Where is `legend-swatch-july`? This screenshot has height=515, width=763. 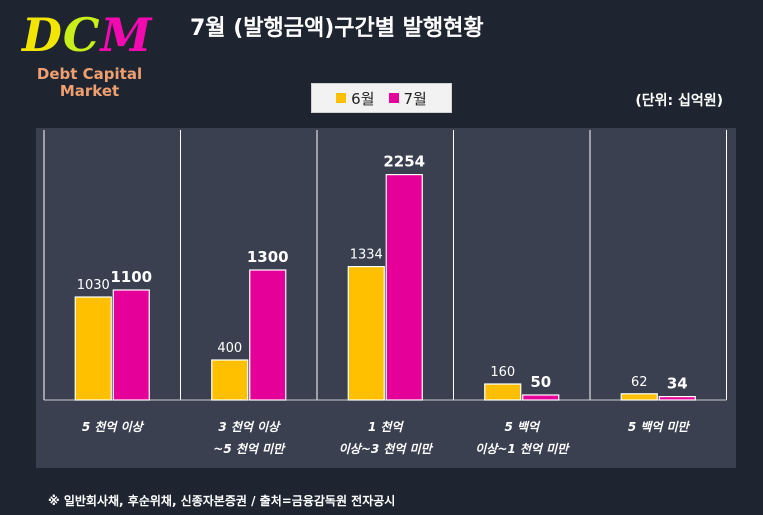 legend-swatch-july is located at coordinates (393, 98).